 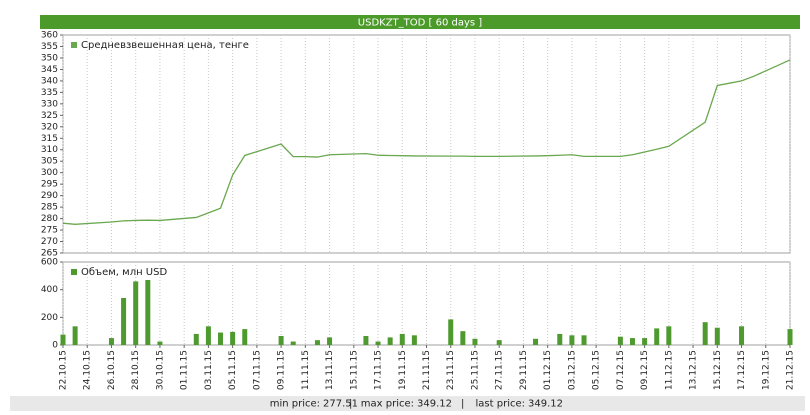 What do you see at coordinates (621, 370) in the screenshot?
I see `x-tick-label: 07.12.15` at bounding box center [621, 370].